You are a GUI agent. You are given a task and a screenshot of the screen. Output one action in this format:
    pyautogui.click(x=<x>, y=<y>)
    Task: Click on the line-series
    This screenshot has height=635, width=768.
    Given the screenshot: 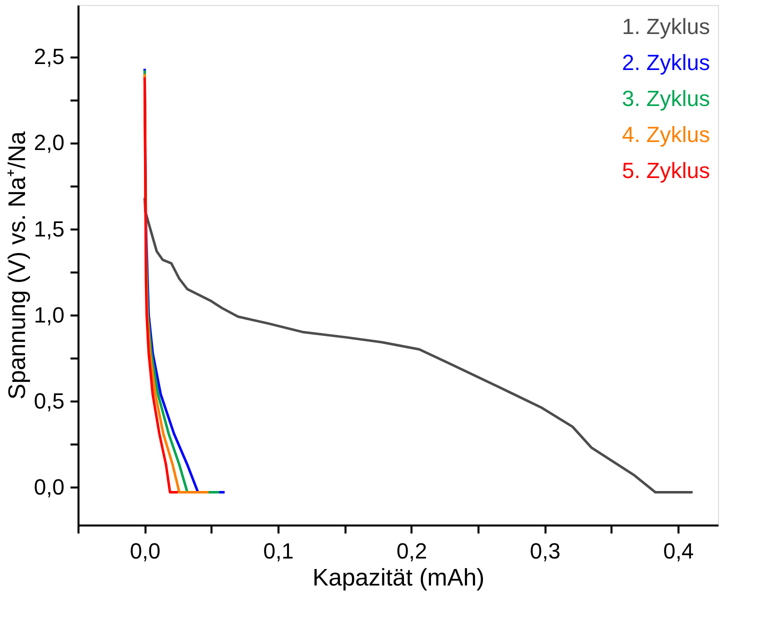 What is the action you would take?
    pyautogui.click(x=161, y=285)
    